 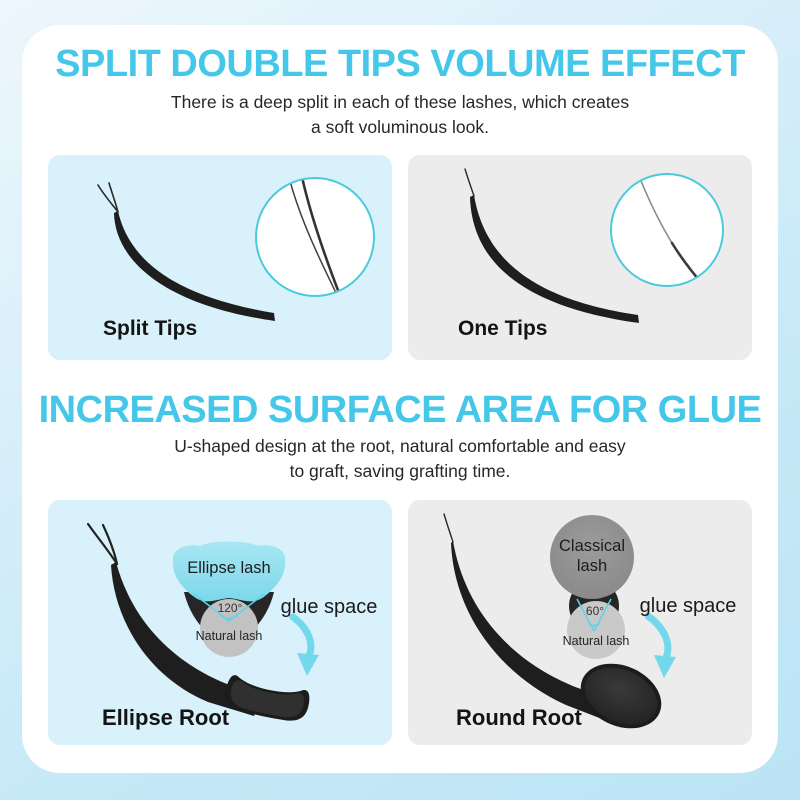 What do you see at coordinates (559, 621) in the screenshot?
I see `round-root-illustration` at bounding box center [559, 621].